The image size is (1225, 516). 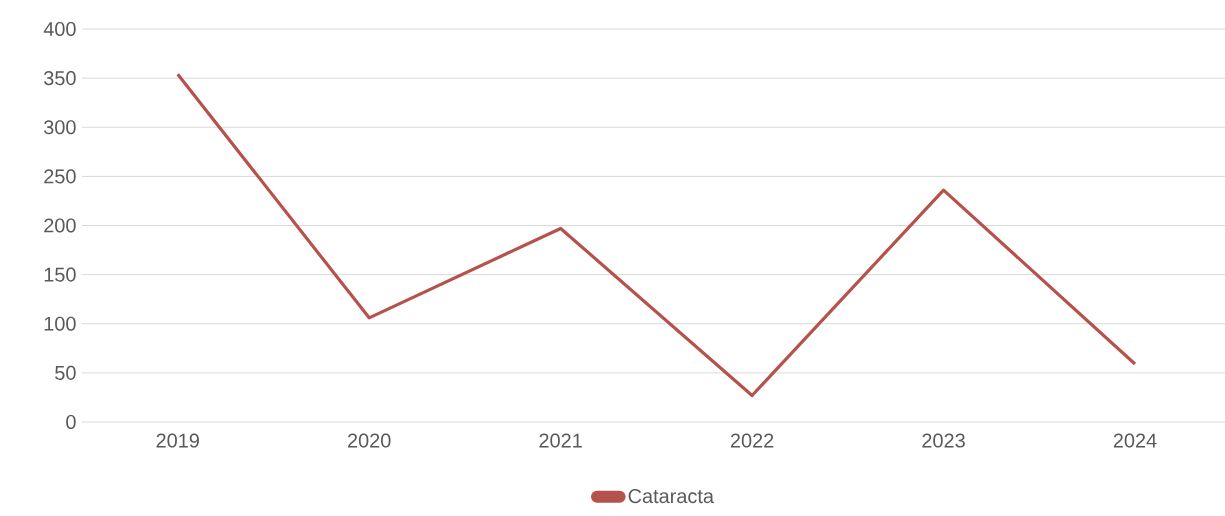 What do you see at coordinates (60, 225) in the screenshot?
I see `y-tick-label: 200` at bounding box center [60, 225].